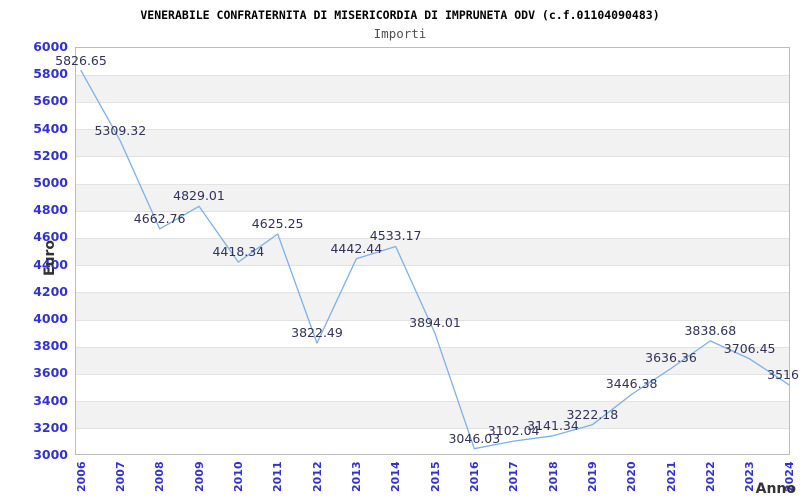 This screenshot has width=800, height=500. Describe the element at coordinates (750, 476) in the screenshot. I see `x-tick-label: 2023` at that location.